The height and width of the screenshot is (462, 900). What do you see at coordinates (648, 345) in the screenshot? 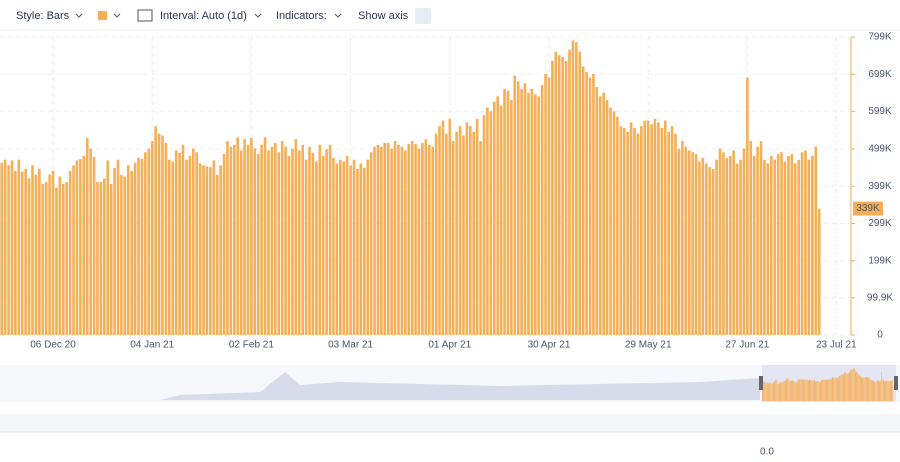
I see `x-tick-label: 29 May 21` at bounding box center [648, 345].